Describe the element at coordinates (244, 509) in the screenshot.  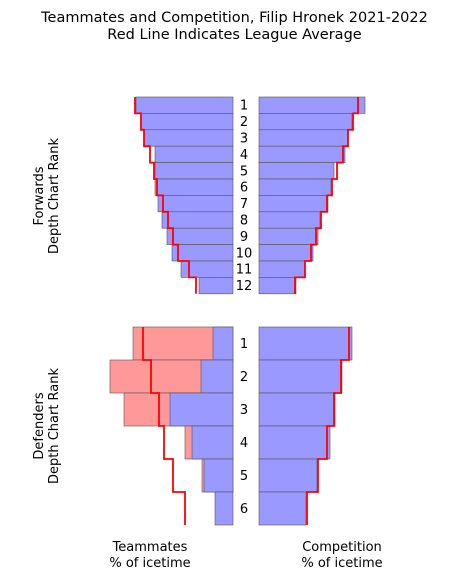
I see `defenders-rank-label-6: 6` at that location.